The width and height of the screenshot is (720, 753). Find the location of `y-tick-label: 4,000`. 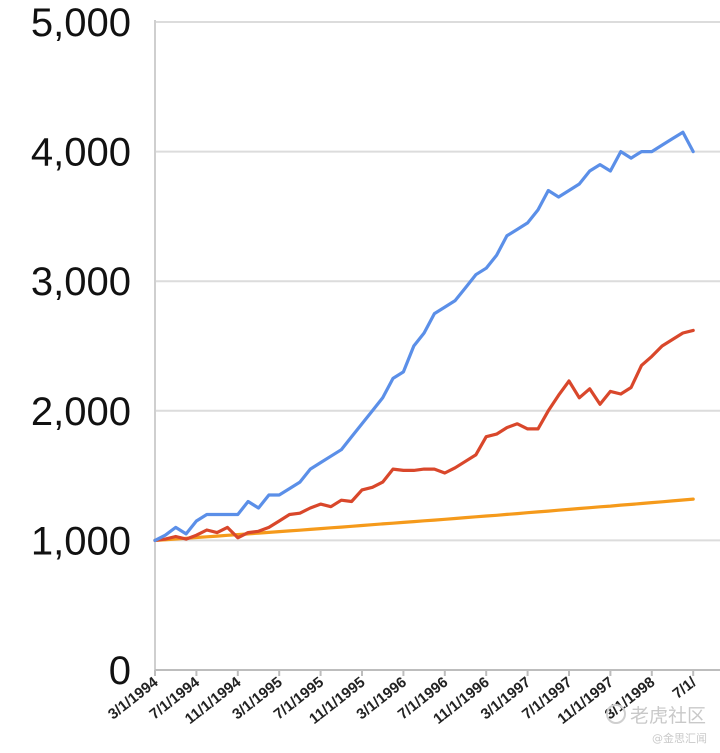

y-tick-label: 4,000 is located at coordinates (81, 153).